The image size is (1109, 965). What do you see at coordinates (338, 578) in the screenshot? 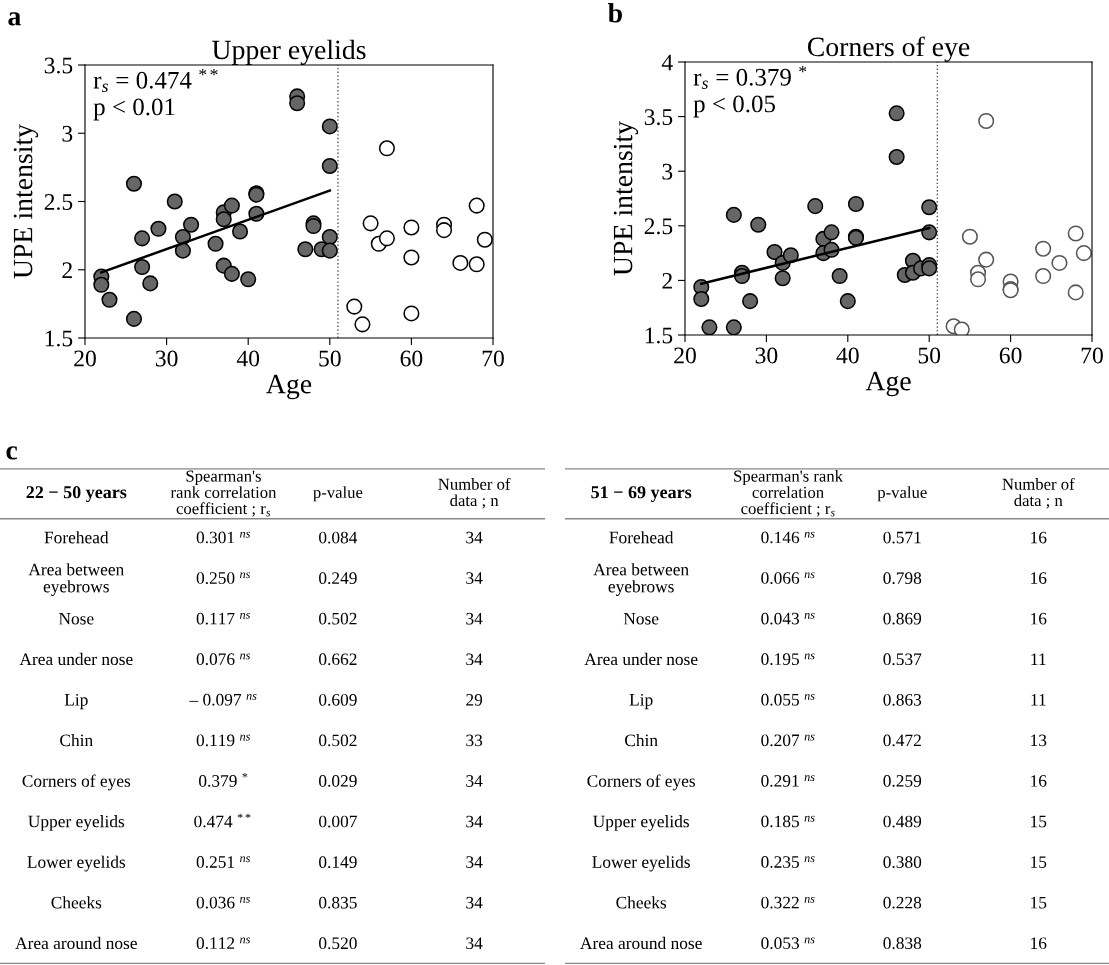
I see `text: 0.249` at bounding box center [338, 578].